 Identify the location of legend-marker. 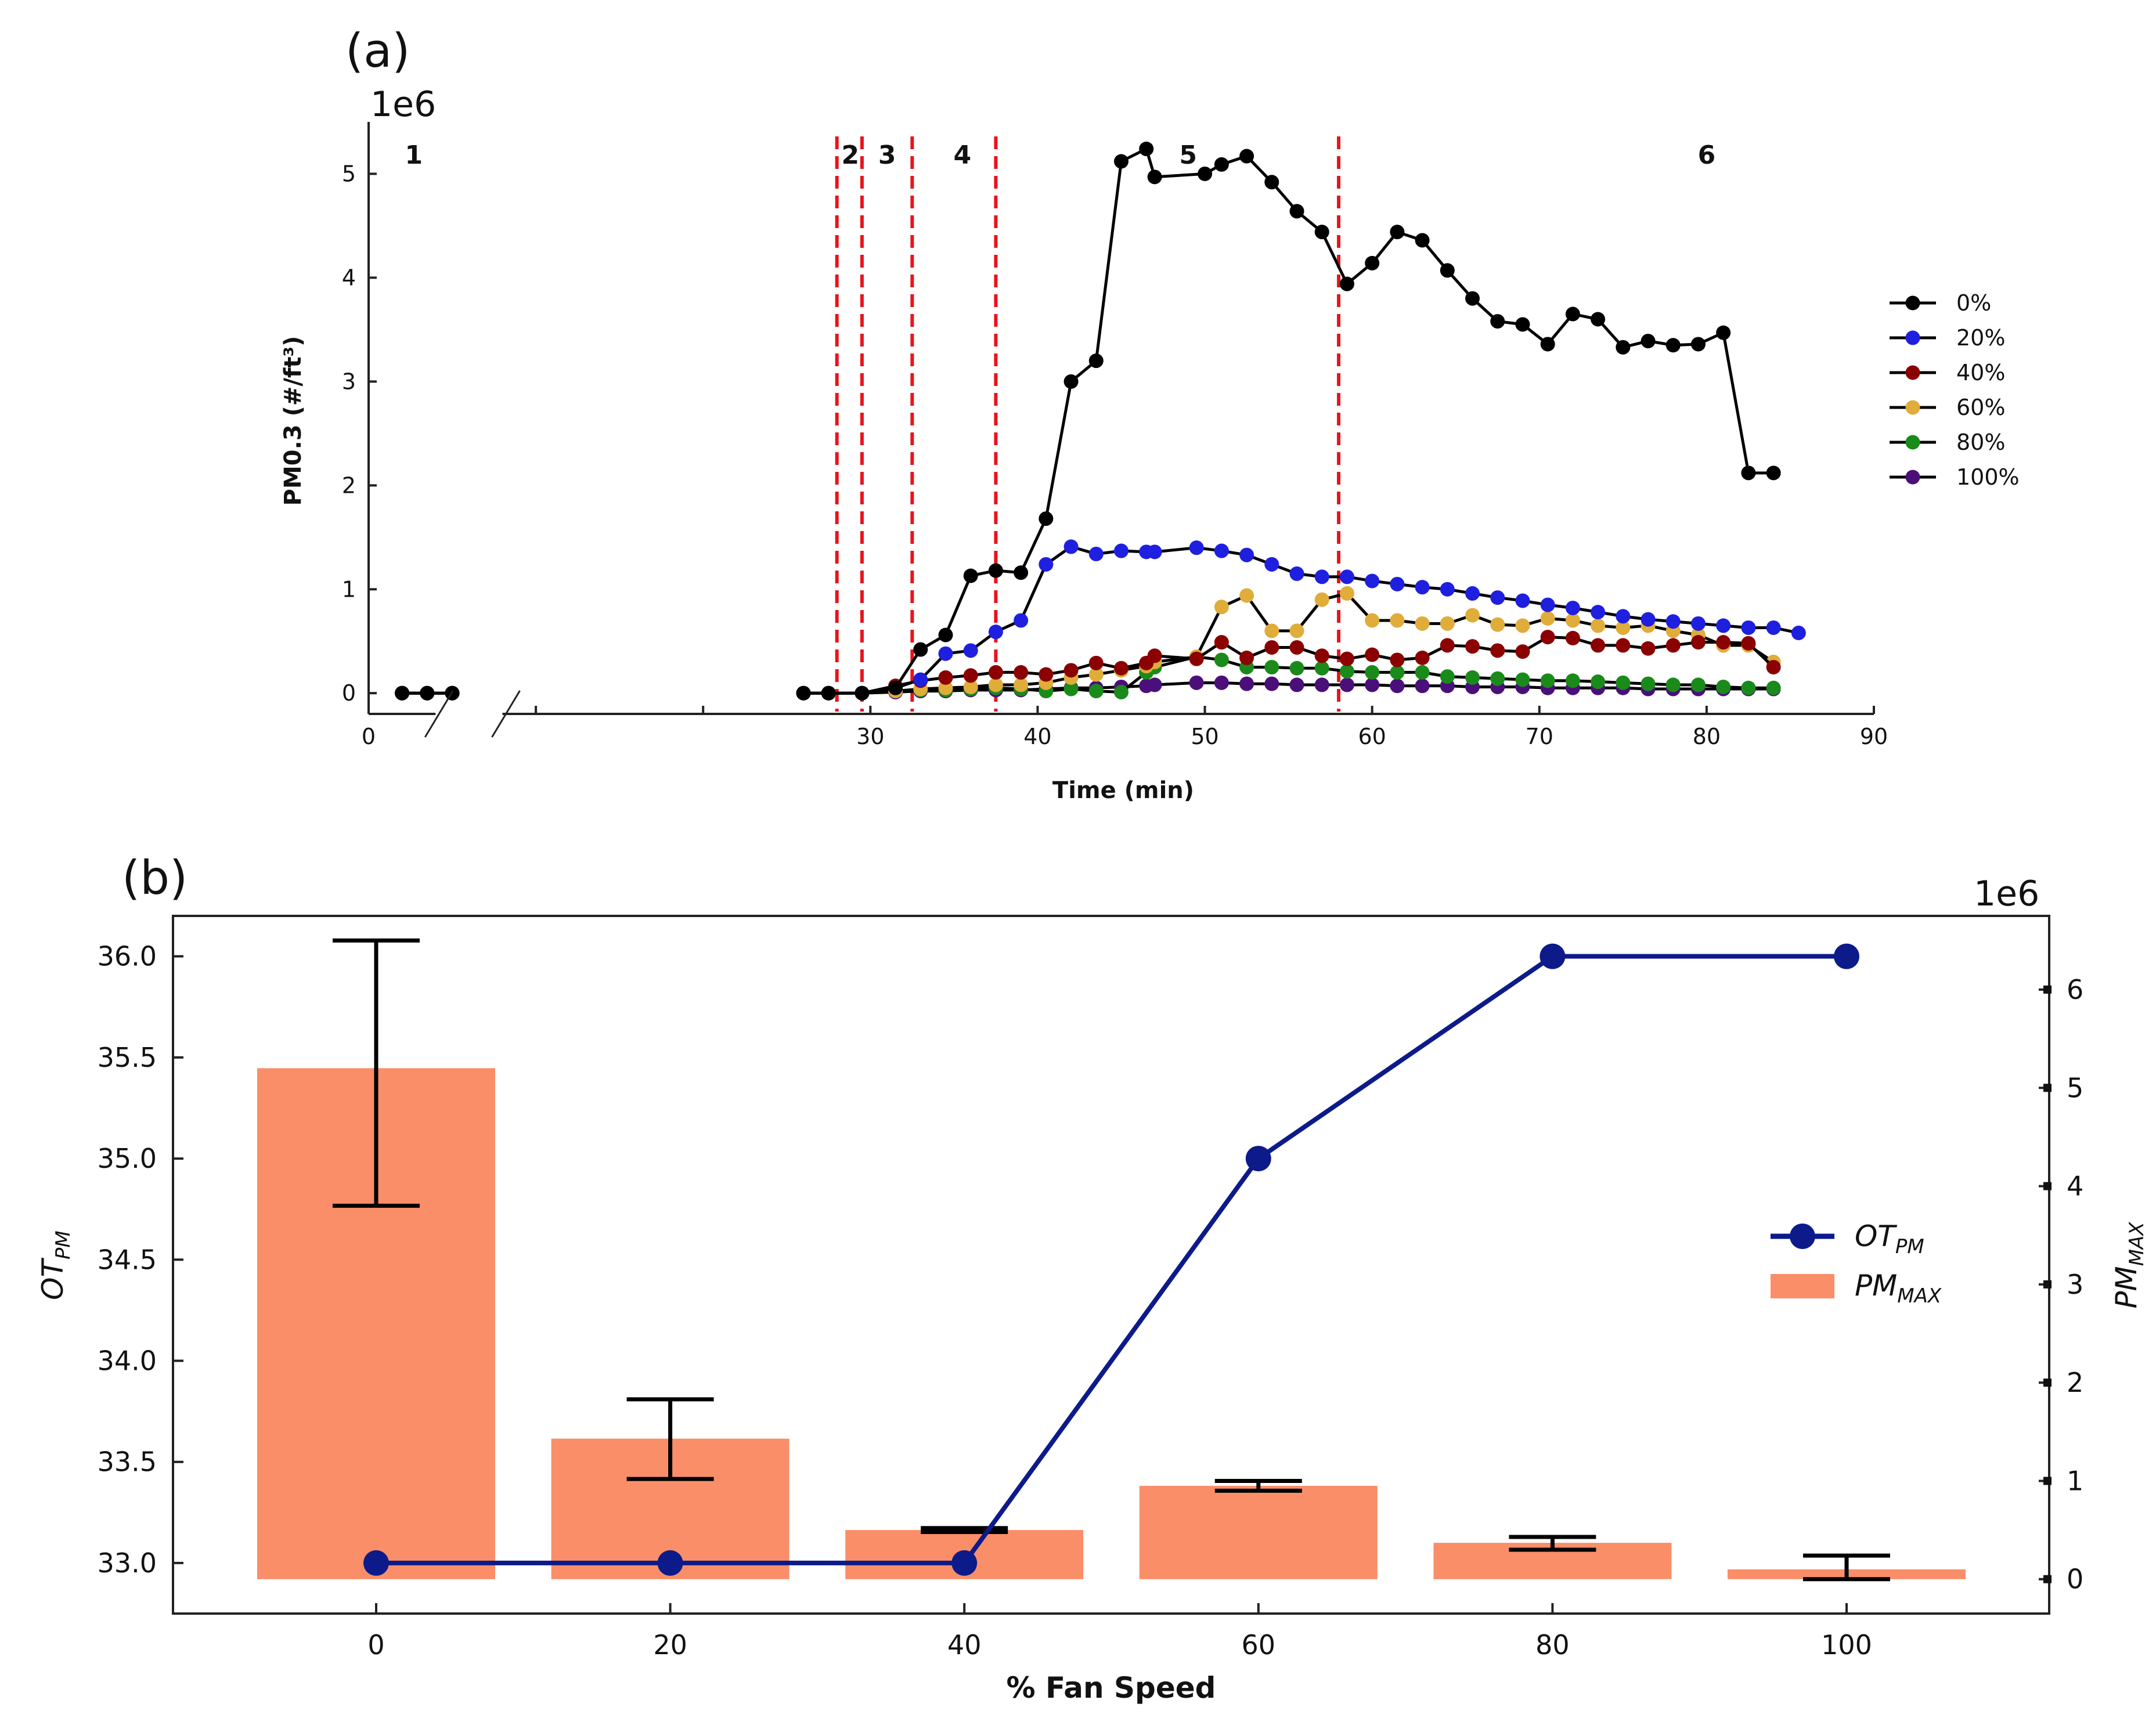
(1913, 338).